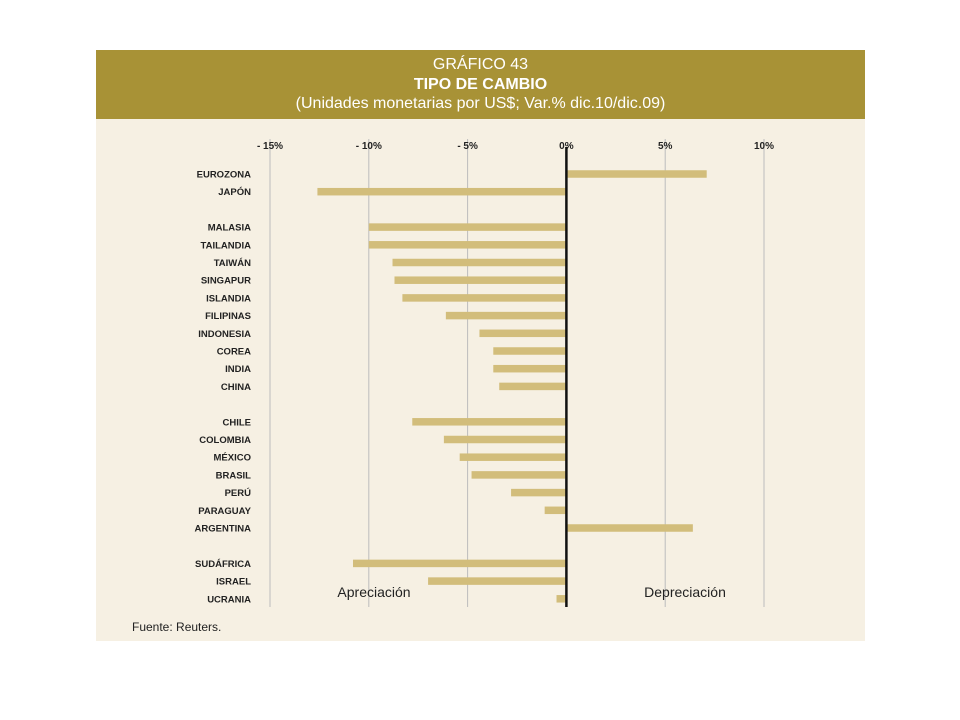  Describe the element at coordinates (373, 592) in the screenshot. I see `annotation-apreciacion: Apreciación` at that location.